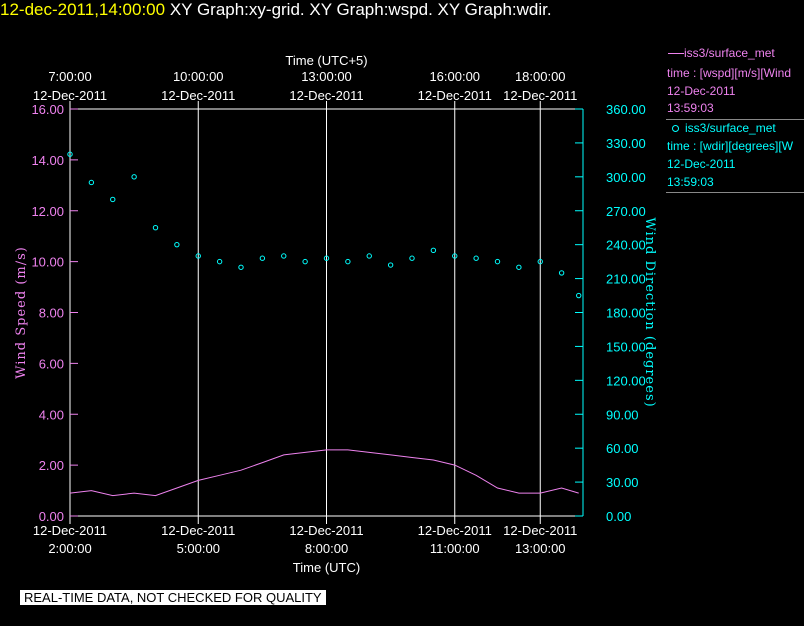  Describe the element at coordinates (649, 312) in the screenshot. I see `right-axis-title: Wind Direction (degrees)` at that location.